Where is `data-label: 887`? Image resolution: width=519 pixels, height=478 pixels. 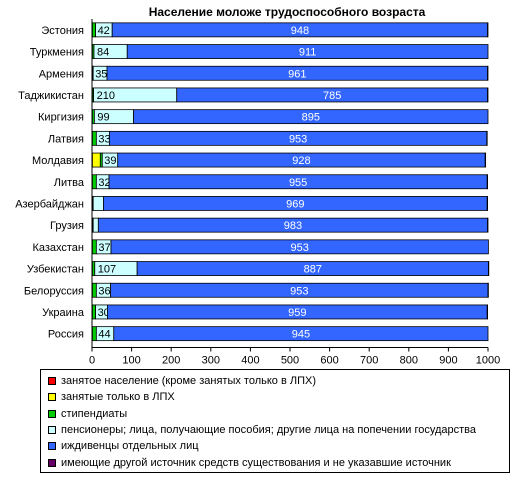 data-label: 887 is located at coordinates (313, 270).